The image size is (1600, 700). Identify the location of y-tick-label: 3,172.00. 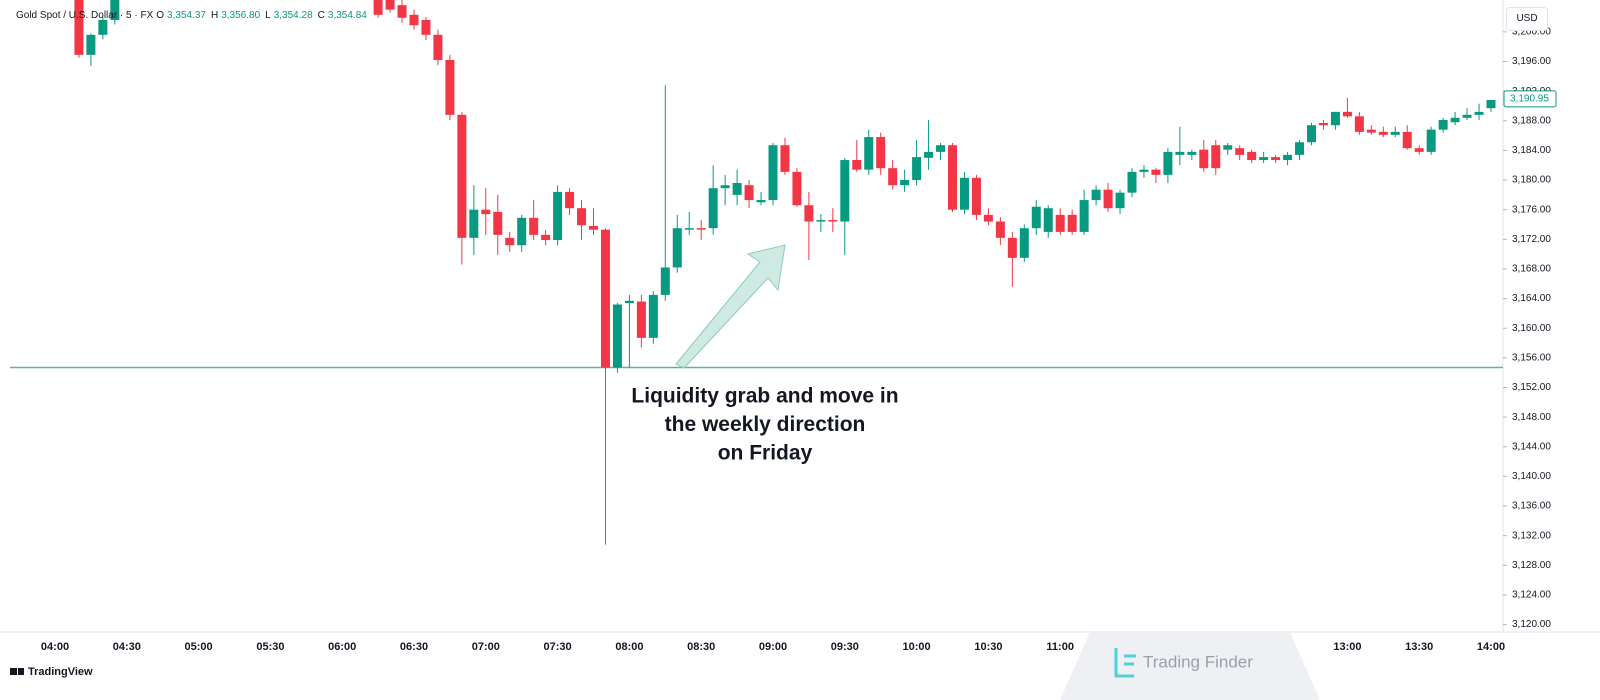
(1531, 239).